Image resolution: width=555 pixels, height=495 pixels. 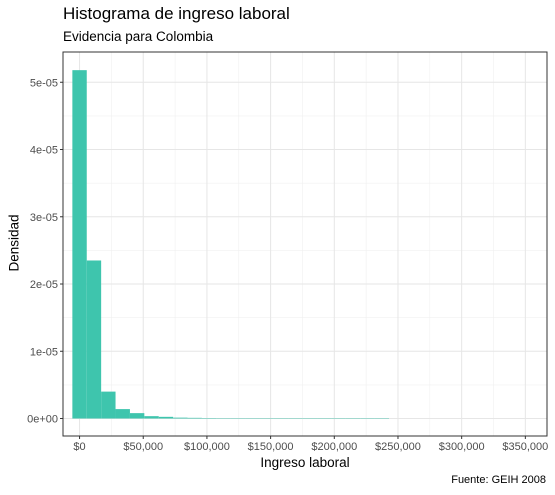 I want to click on y-tick-label: 2e-05, so click(x=44, y=285).